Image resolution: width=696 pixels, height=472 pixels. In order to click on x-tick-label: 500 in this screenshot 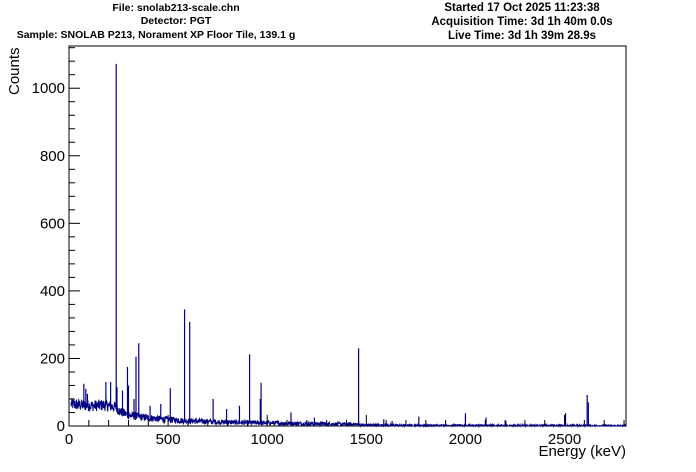, I will do `click(168, 439)`.